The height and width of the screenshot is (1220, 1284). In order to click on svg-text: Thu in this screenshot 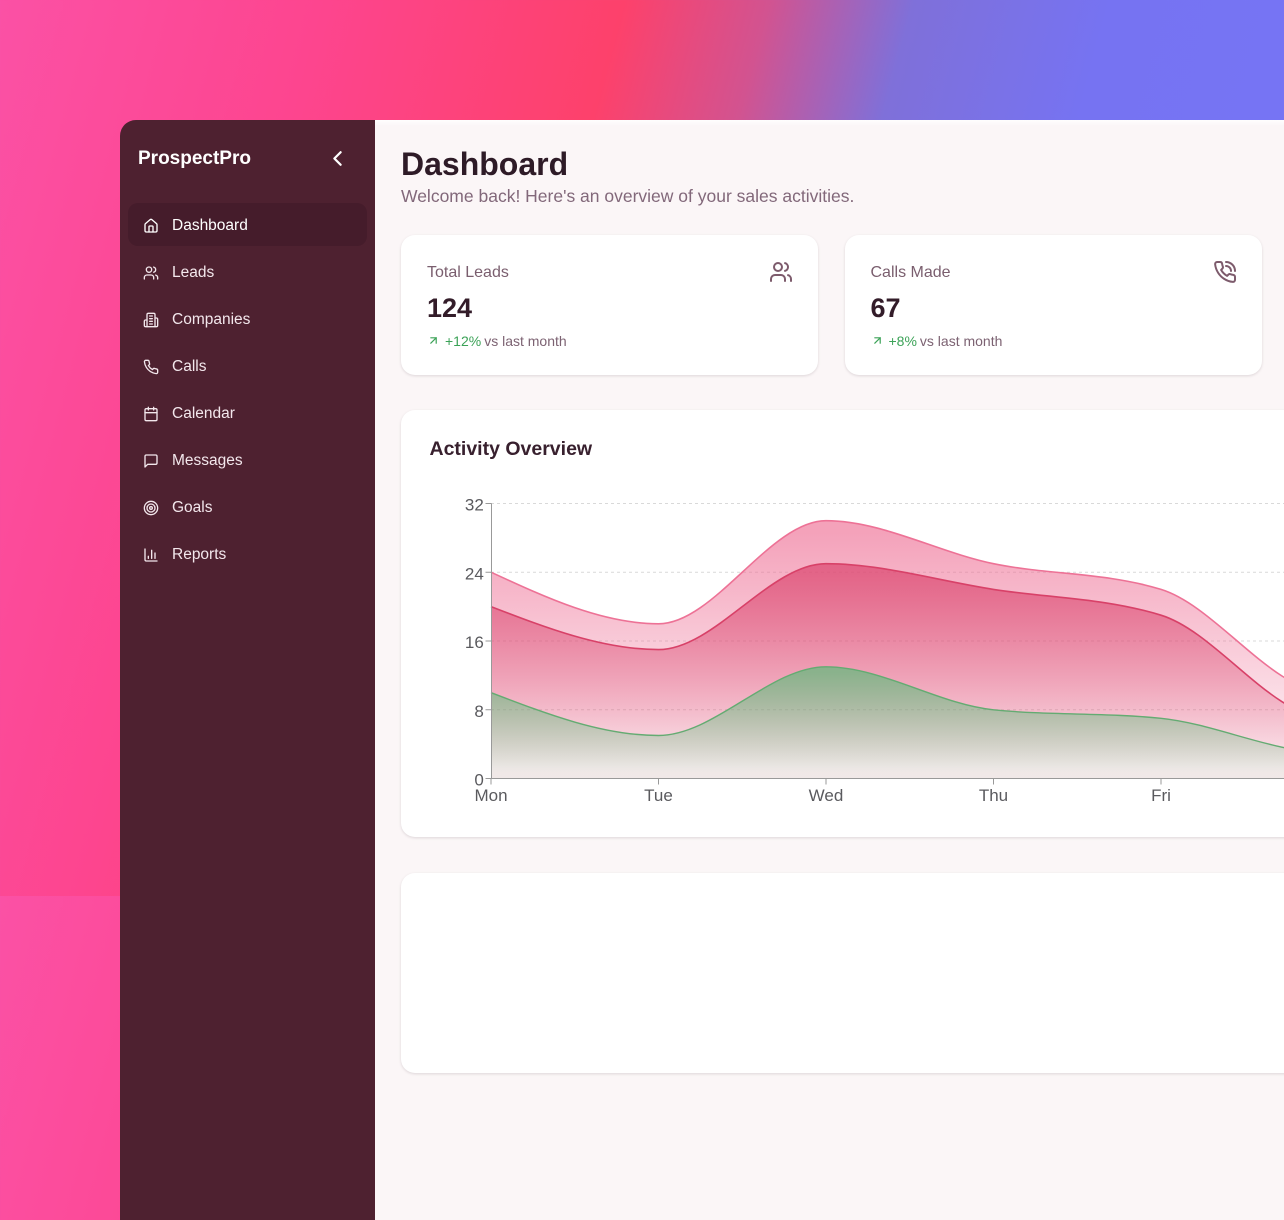, I will do `click(993, 795)`.